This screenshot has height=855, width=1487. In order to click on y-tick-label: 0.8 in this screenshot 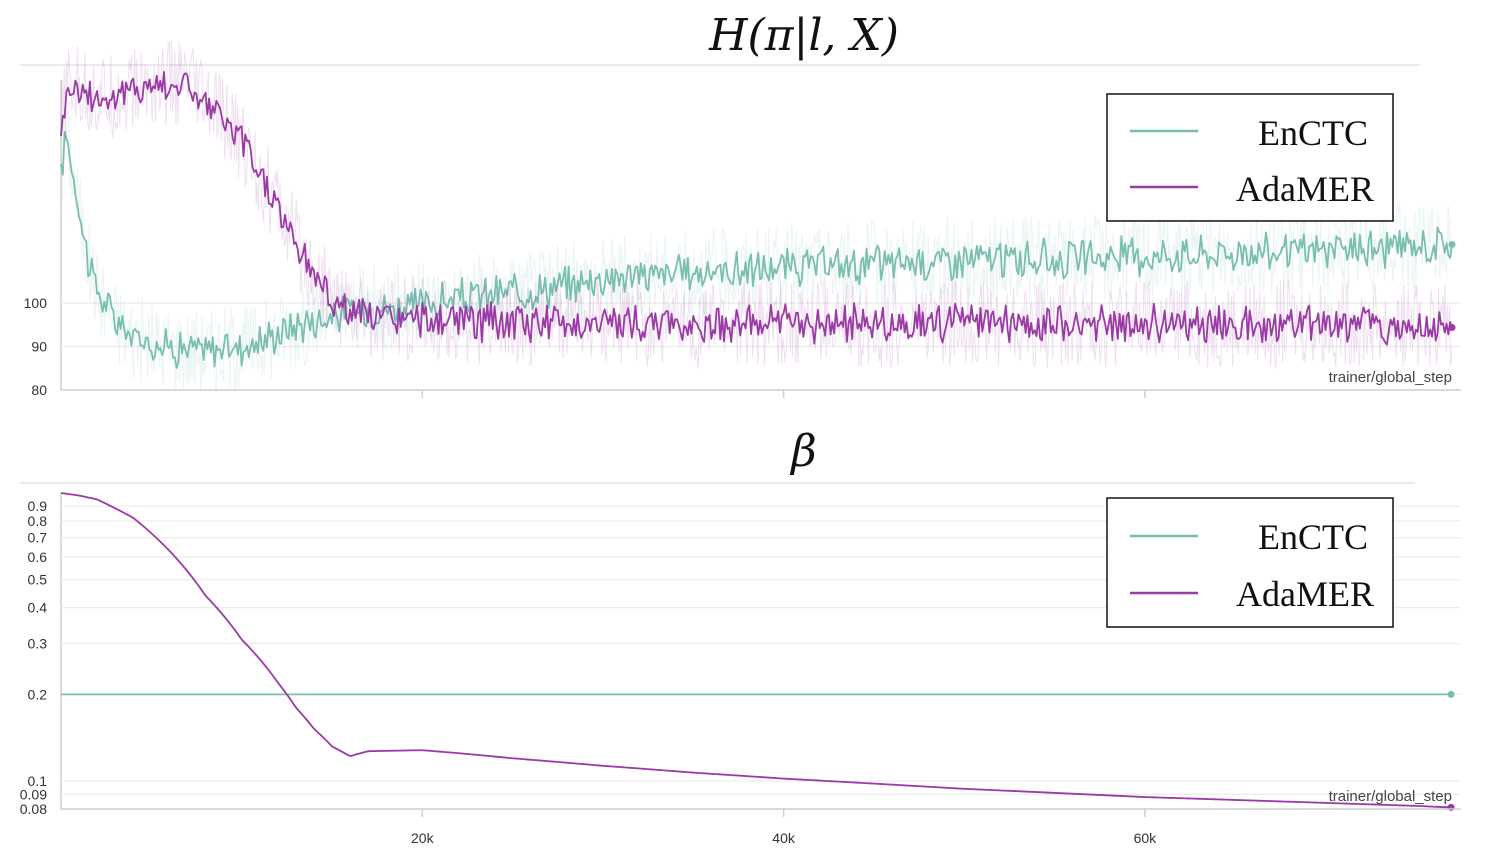, I will do `click(38, 521)`.